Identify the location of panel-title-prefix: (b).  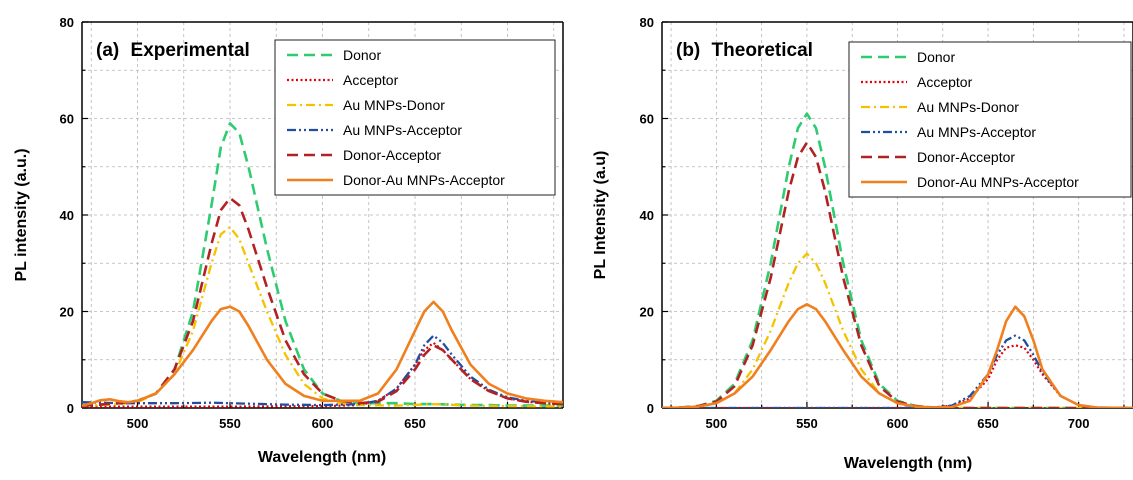
(688, 50).